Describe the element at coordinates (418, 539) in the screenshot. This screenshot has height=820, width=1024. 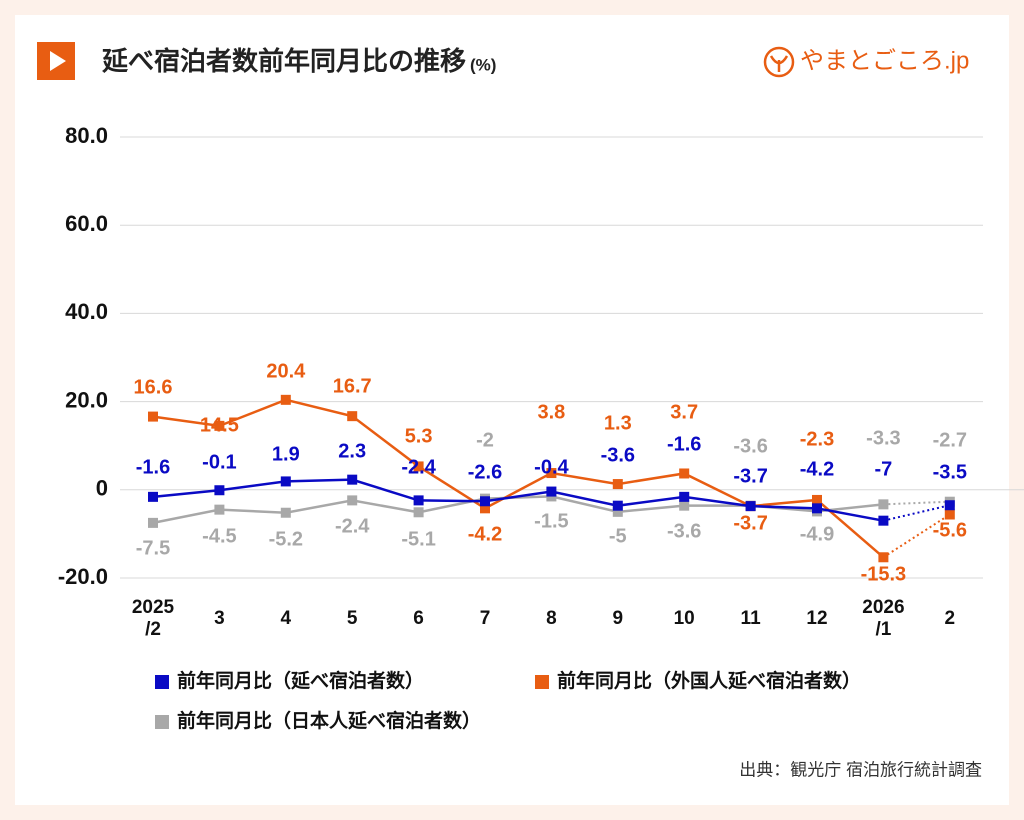
I see `data-label: -5.1` at that location.